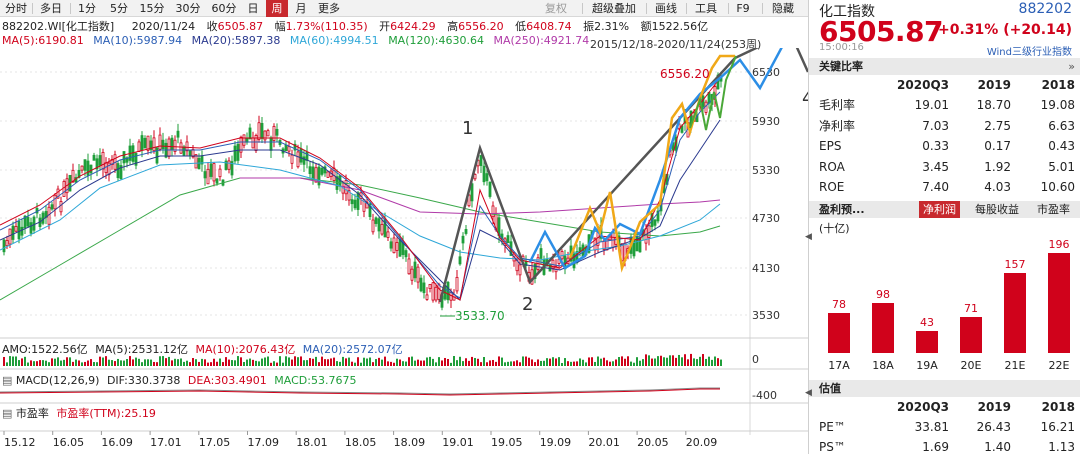  What do you see at coordinates (808, 393) in the screenshot?
I see `panel-scroll-down-icon: ◀` at bounding box center [808, 393].